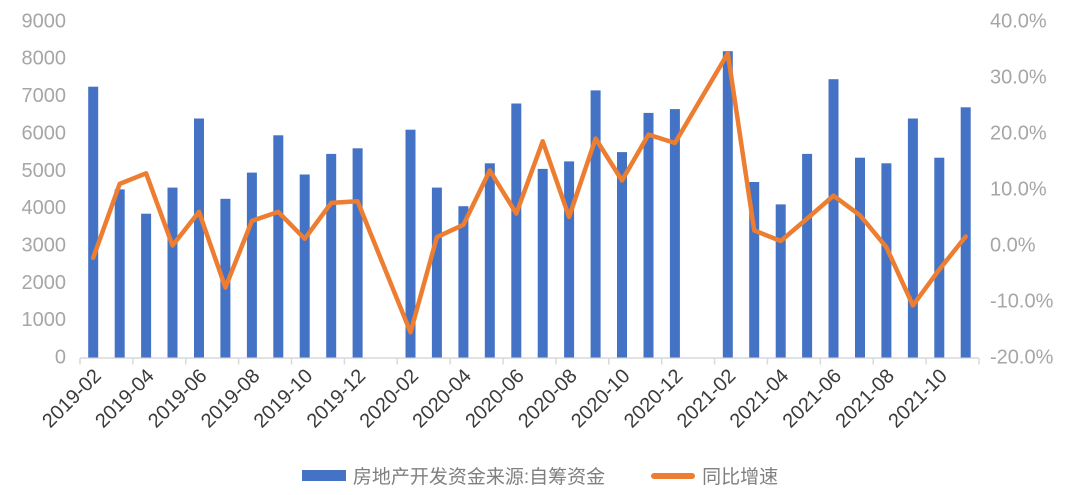  What do you see at coordinates (44, 171) in the screenshot?
I see `left-axis-tick-label: 5000` at bounding box center [44, 171].